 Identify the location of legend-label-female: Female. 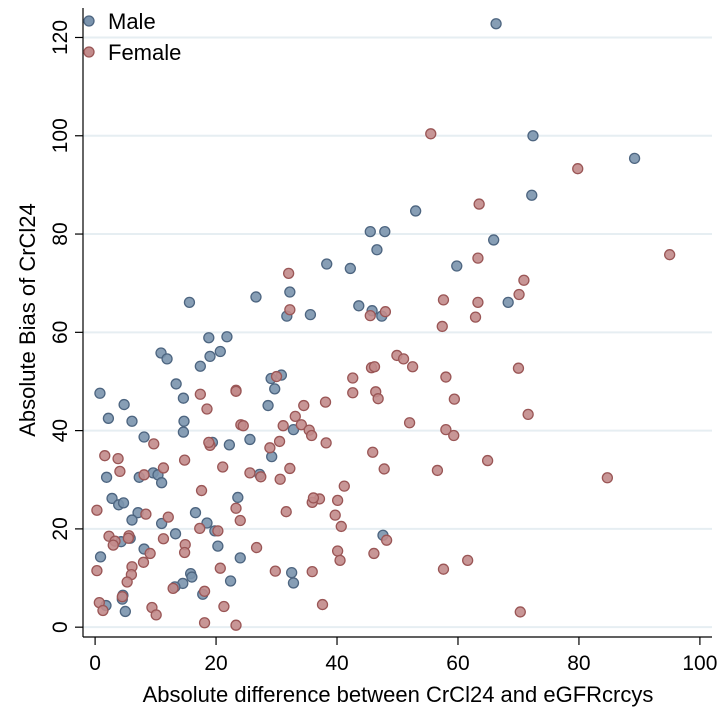
(144, 52).